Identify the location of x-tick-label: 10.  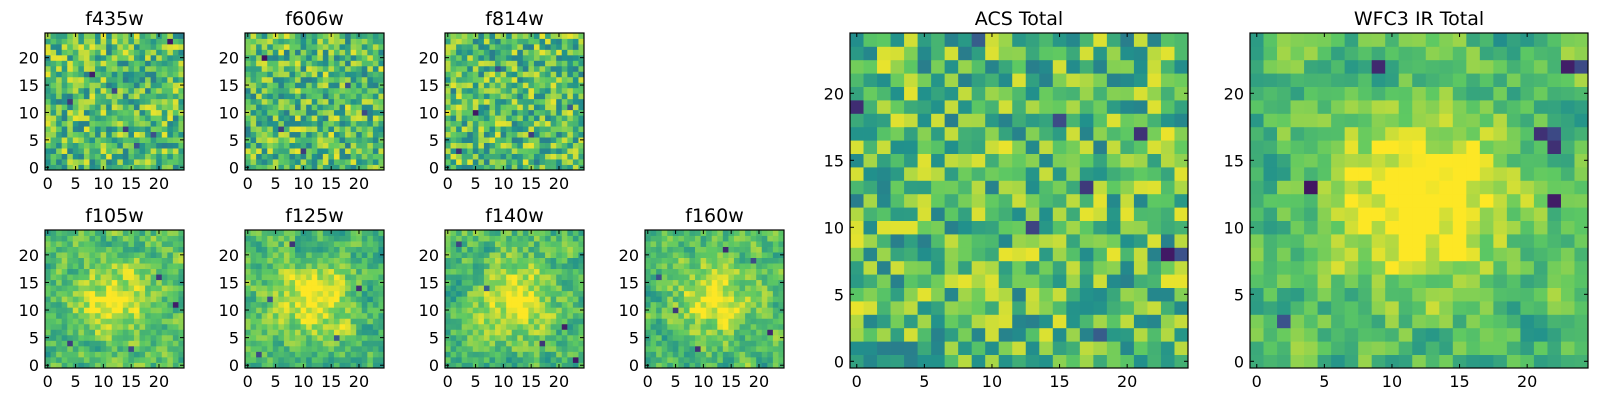
(103, 381).